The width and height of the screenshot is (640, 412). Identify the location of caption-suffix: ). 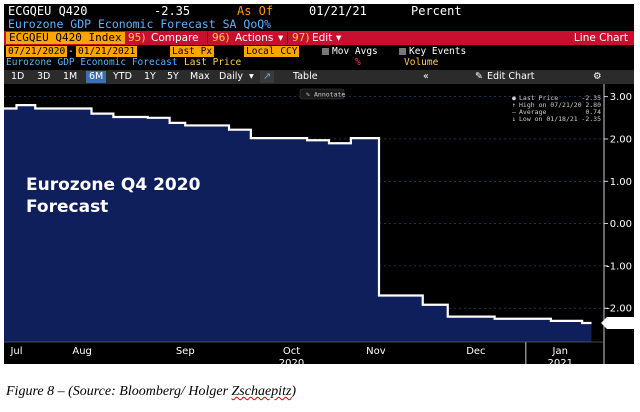
(294, 391).